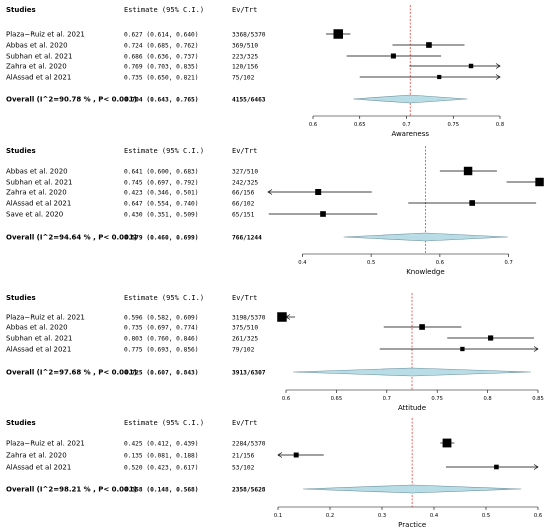 This screenshot has height=529, width=550. I want to click on overall-events-total: 4155/6463, so click(249, 100).